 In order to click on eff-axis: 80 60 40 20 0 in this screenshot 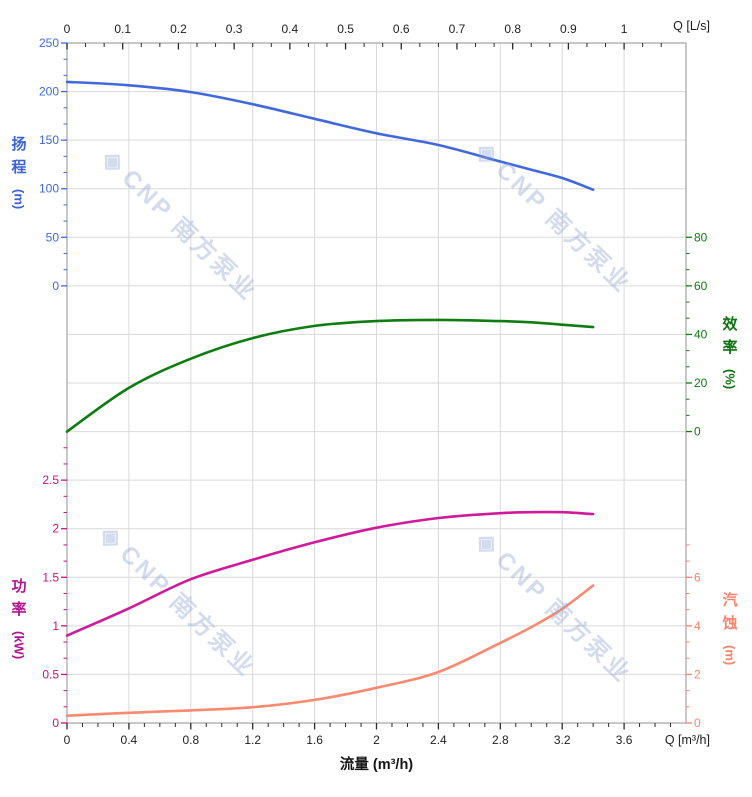, I will do `click(697, 334)`.